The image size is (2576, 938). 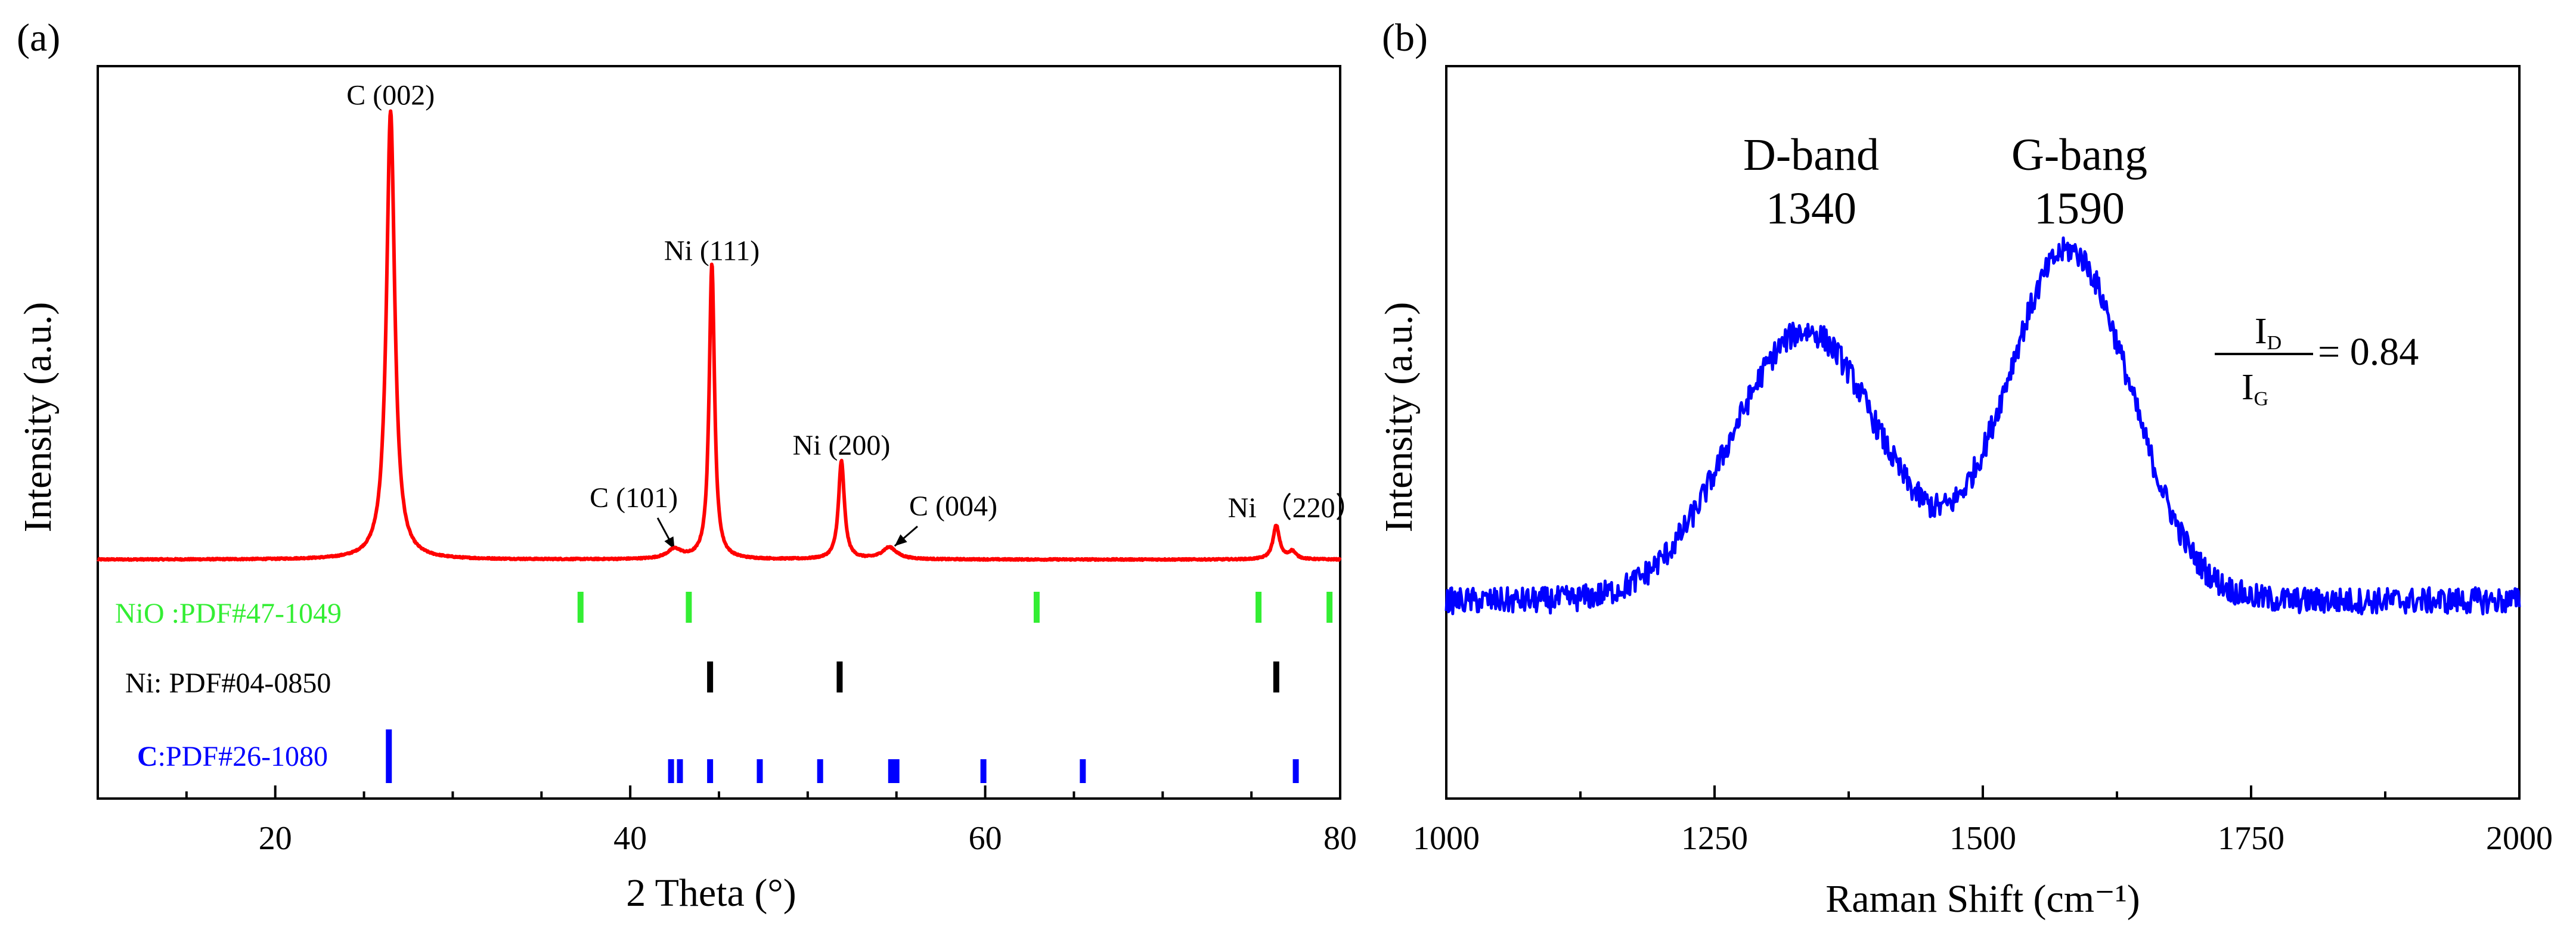 I want to click on peak-label: C (002), so click(x=390, y=96).